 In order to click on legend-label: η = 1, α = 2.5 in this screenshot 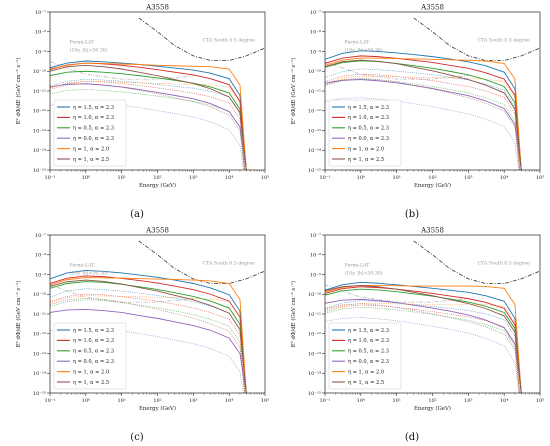, I will do `click(366, 383)`.